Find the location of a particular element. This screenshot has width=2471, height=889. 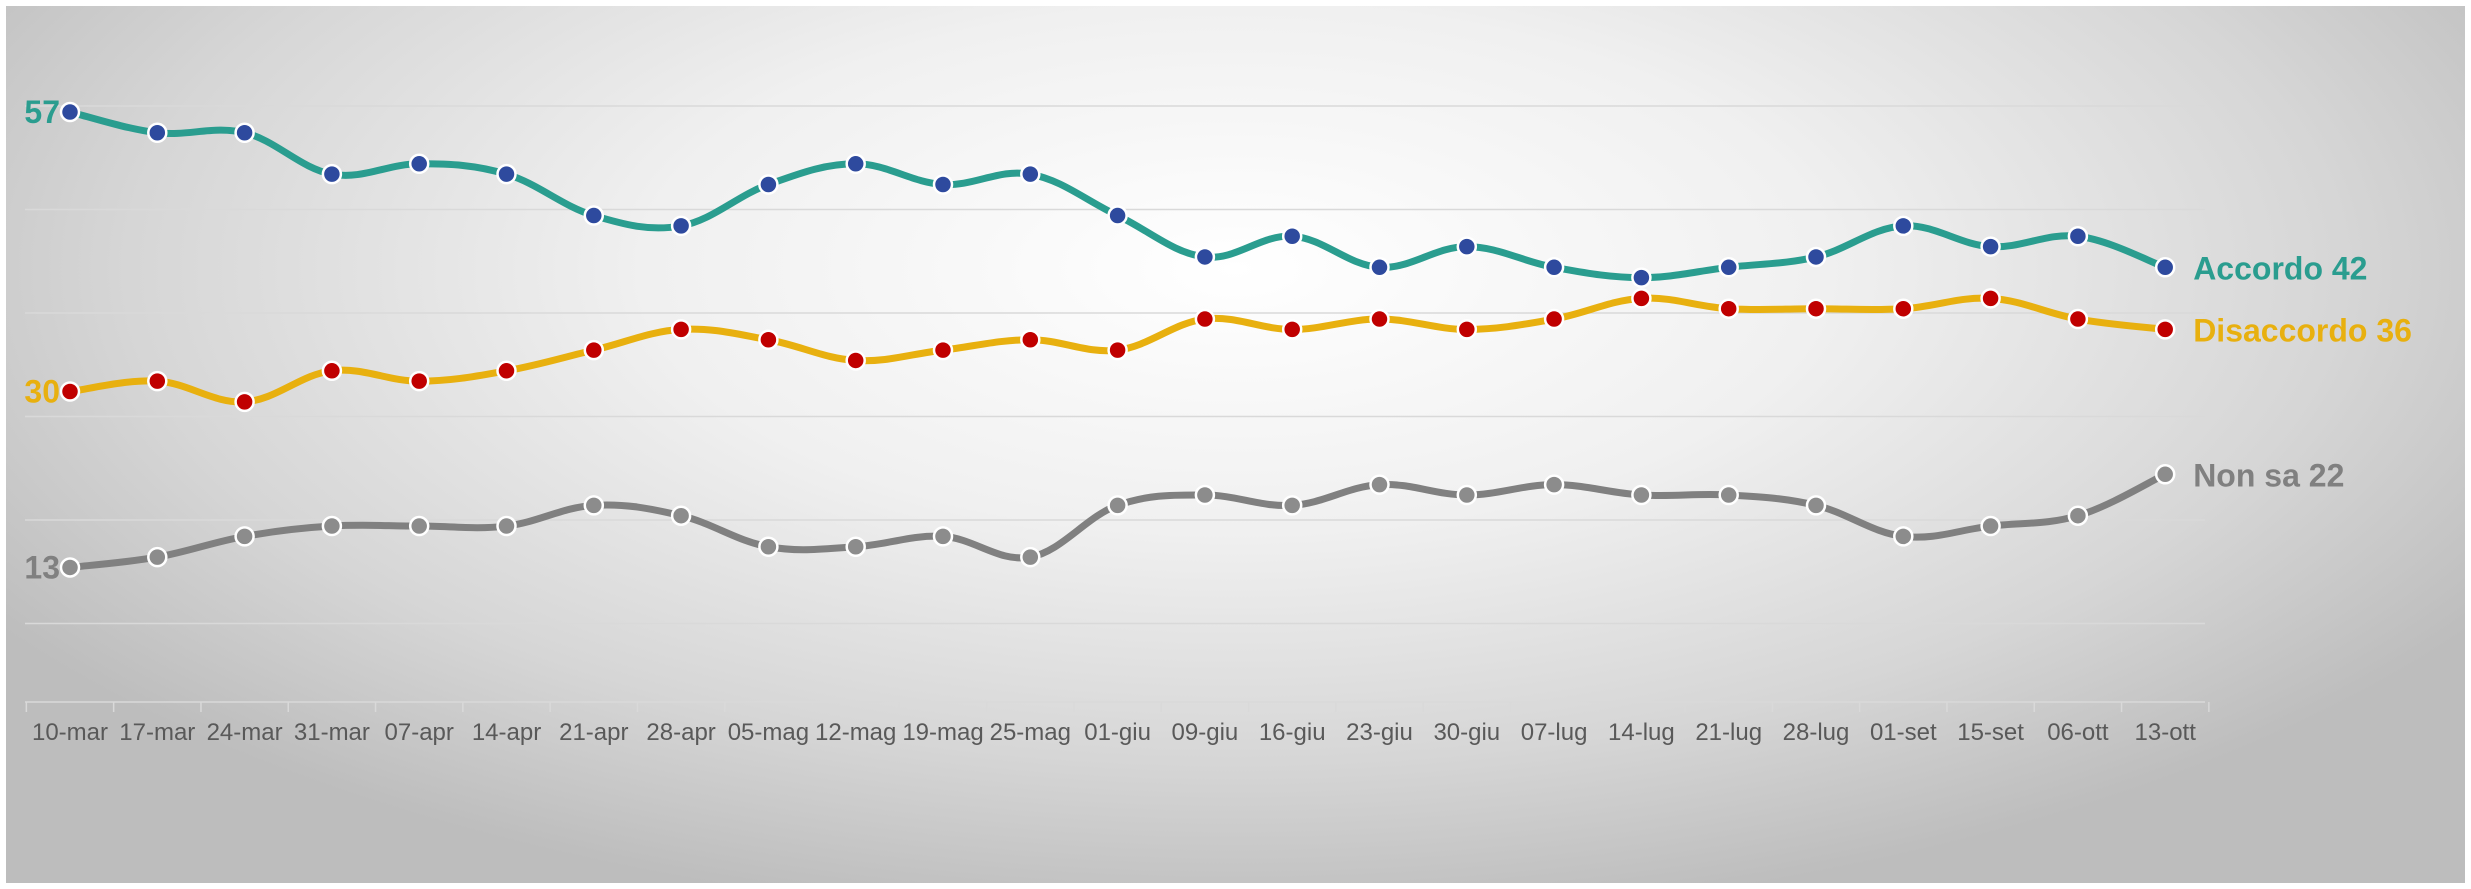

series-start-label: 13 is located at coordinates (42, 567).